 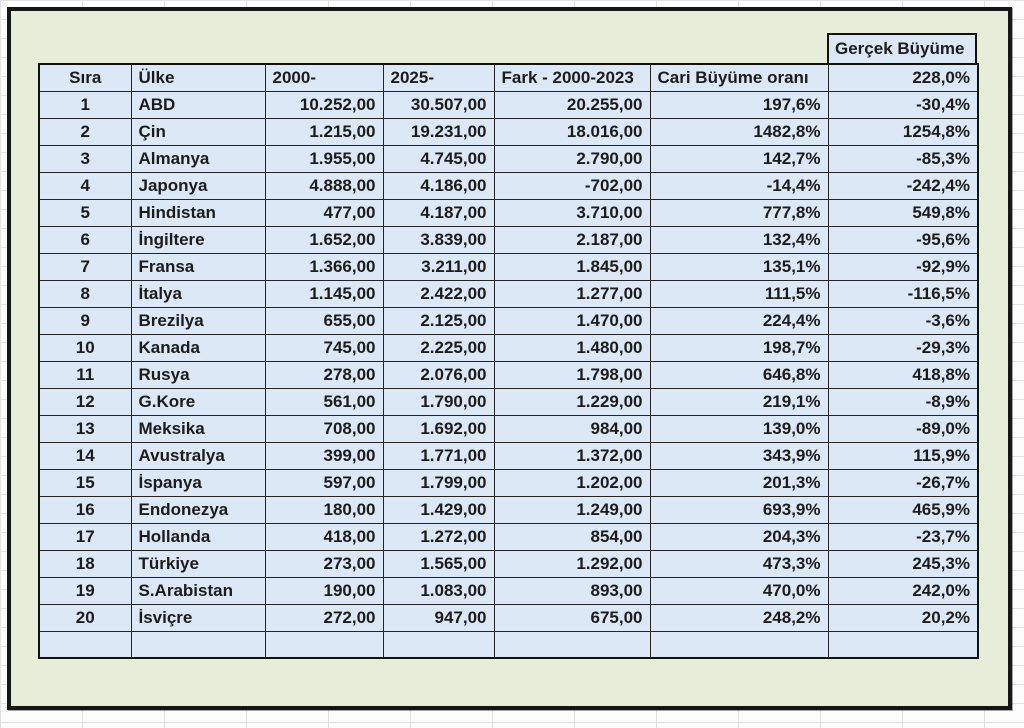 What do you see at coordinates (324, 482) in the screenshot?
I see `cell-y2000: 597,00` at bounding box center [324, 482].